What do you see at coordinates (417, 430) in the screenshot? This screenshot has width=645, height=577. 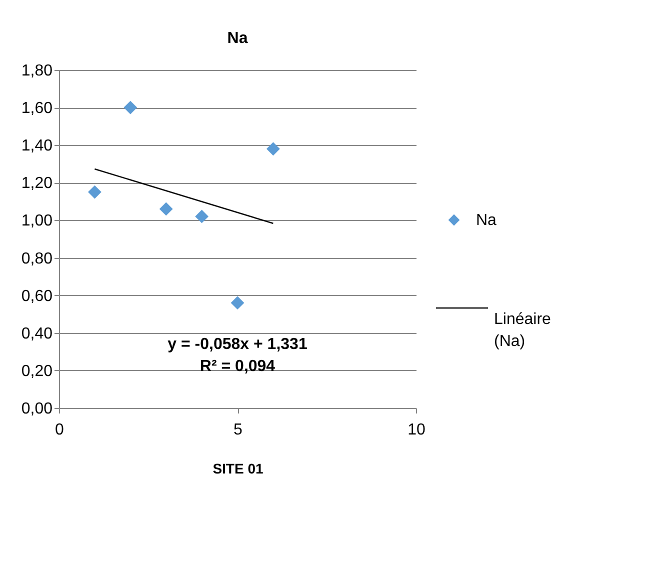 I see `x-tick-label: 10` at bounding box center [417, 430].